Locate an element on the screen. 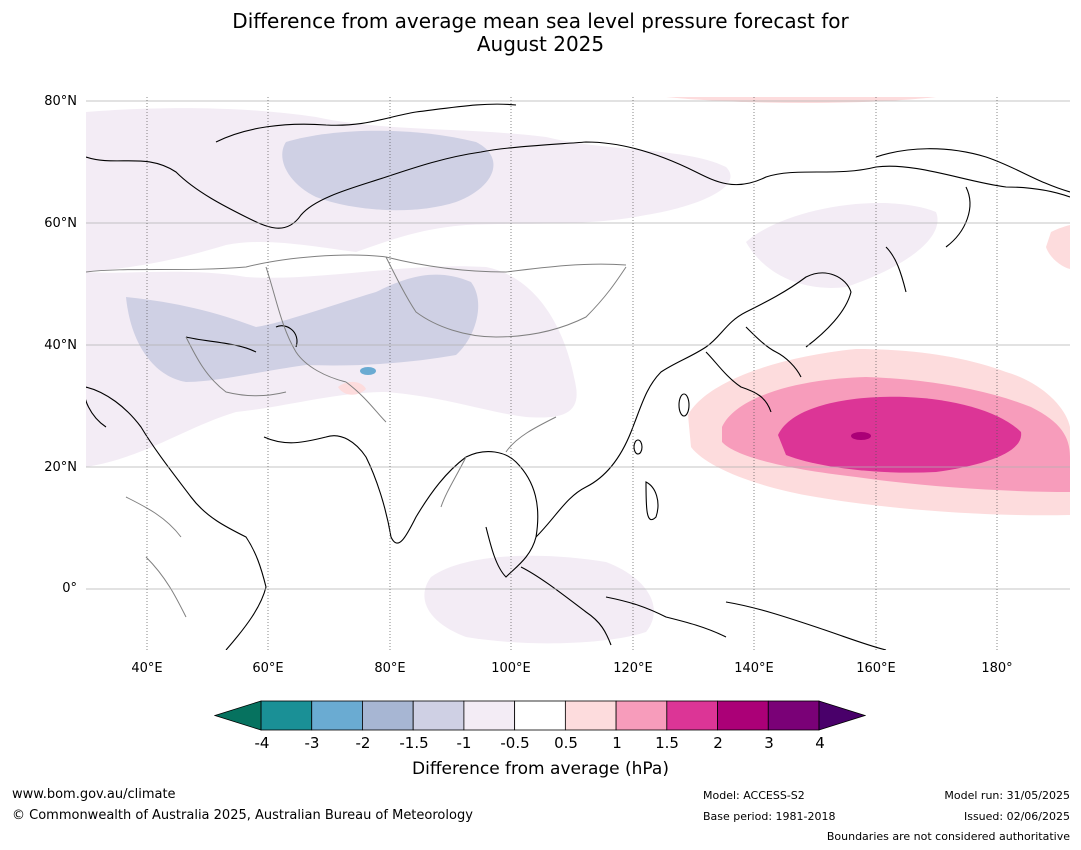  colorbar-tick: 2 is located at coordinates (718, 743).